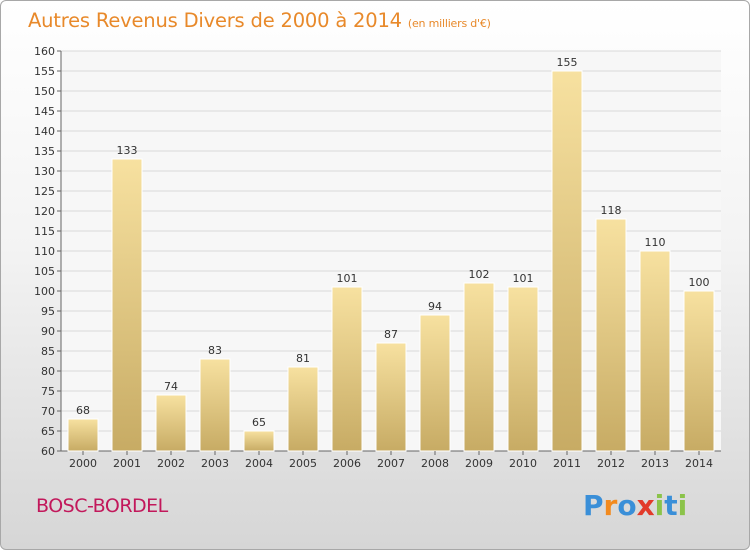  What do you see at coordinates (610, 505) in the screenshot?
I see `logo-letter: r` at bounding box center [610, 505].